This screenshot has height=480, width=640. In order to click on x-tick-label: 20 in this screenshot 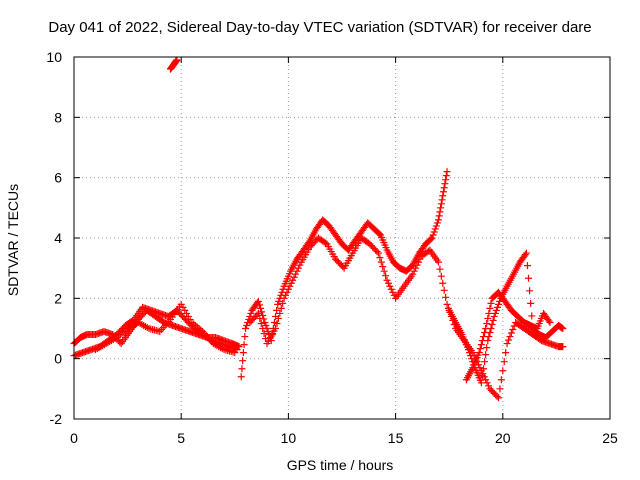, I will do `click(503, 438)`.